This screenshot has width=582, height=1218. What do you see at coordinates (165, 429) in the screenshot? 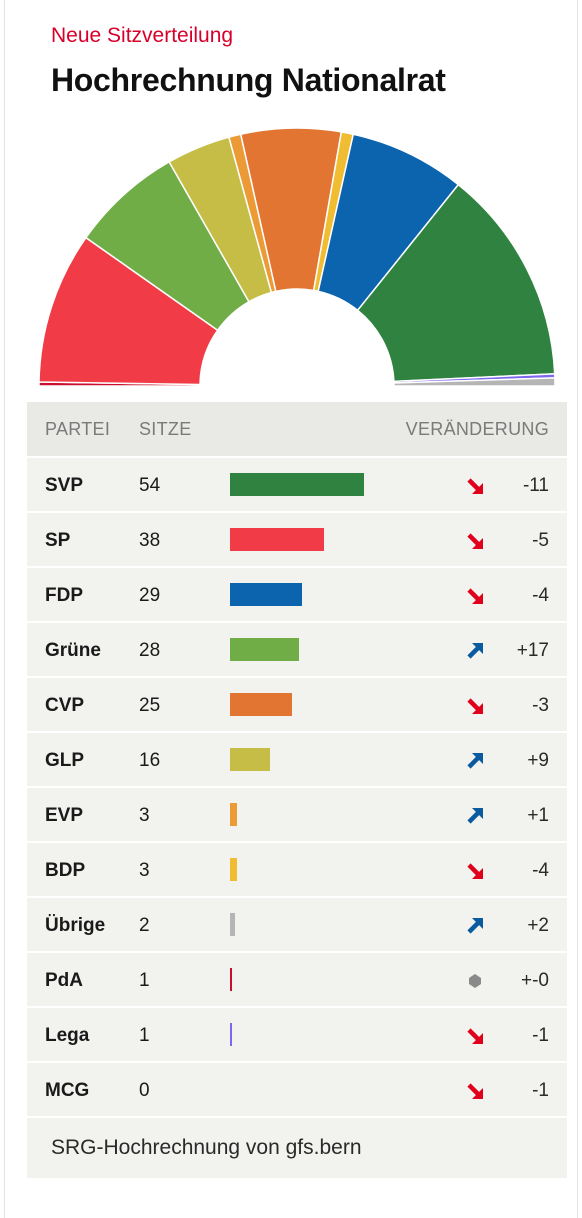
I see `column-header-seats: SITZE` at bounding box center [165, 429].